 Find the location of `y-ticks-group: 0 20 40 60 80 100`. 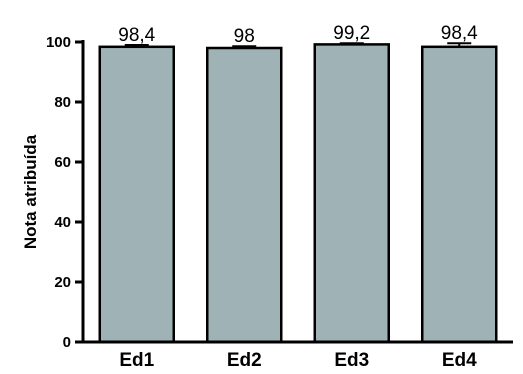

y-ticks-group: 0 20 40 60 80 100 is located at coordinates (64, 192).